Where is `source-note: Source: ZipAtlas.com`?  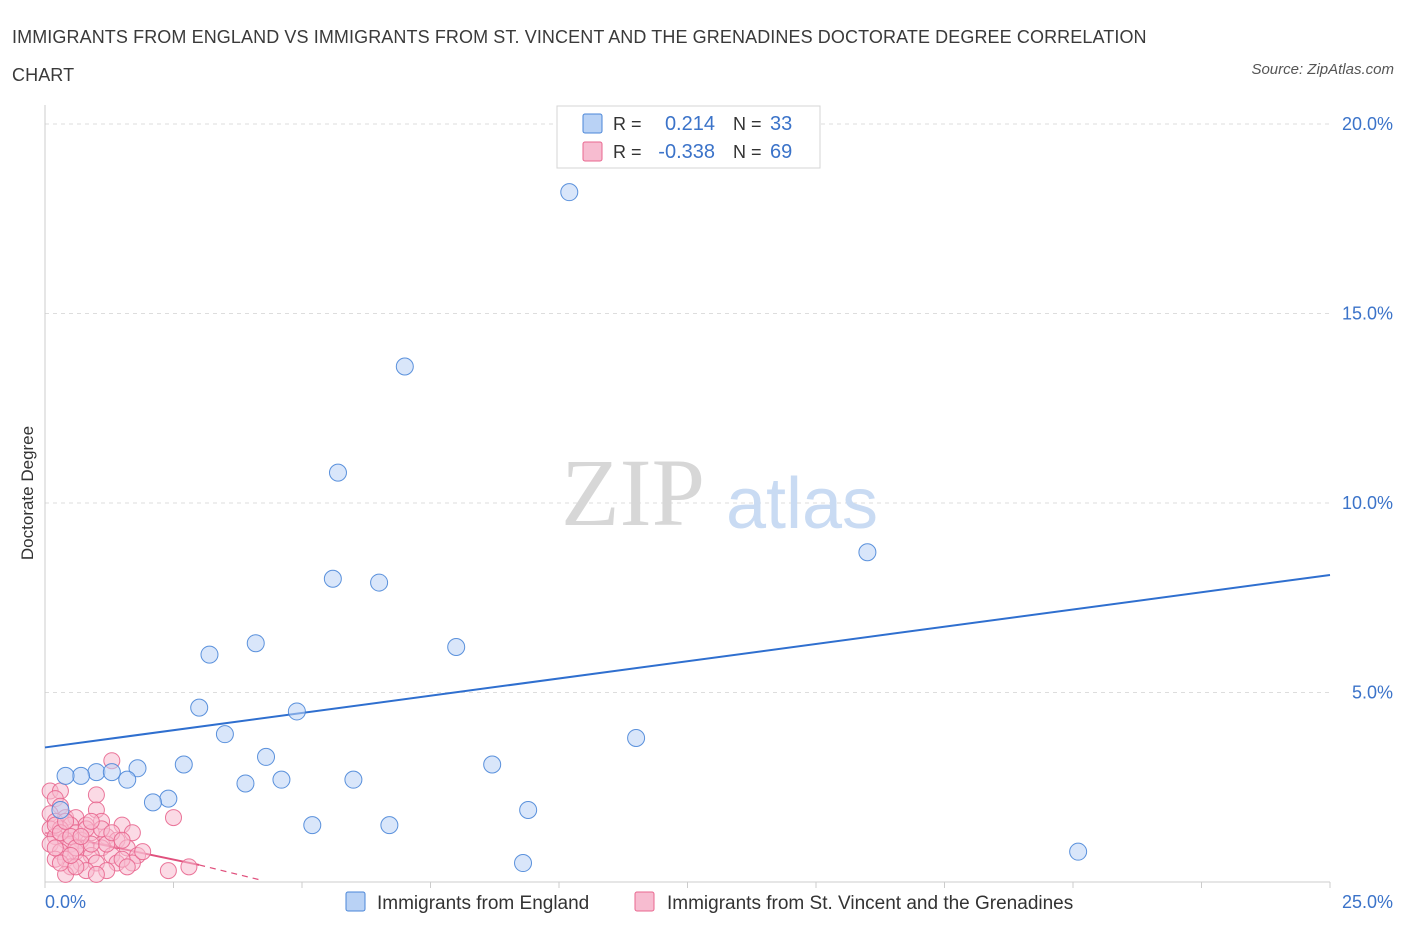
source-note: Source: ZipAtlas.com is located at coordinates (1322, 69).